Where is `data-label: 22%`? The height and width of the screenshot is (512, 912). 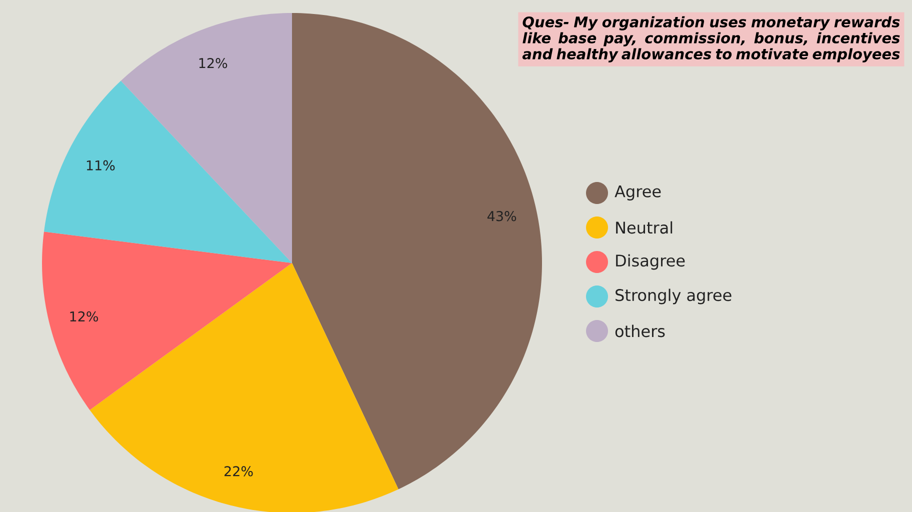 data-label: 22% is located at coordinates (238, 471).